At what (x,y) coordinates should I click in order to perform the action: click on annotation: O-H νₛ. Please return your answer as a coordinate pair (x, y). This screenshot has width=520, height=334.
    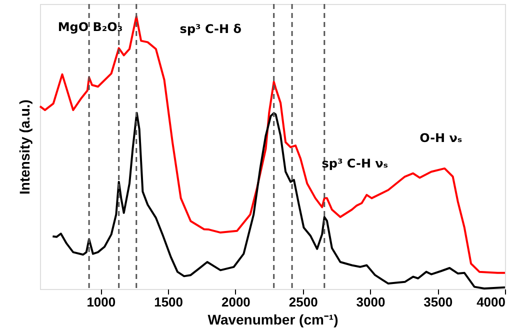
    Looking at the image, I should click on (441, 137).